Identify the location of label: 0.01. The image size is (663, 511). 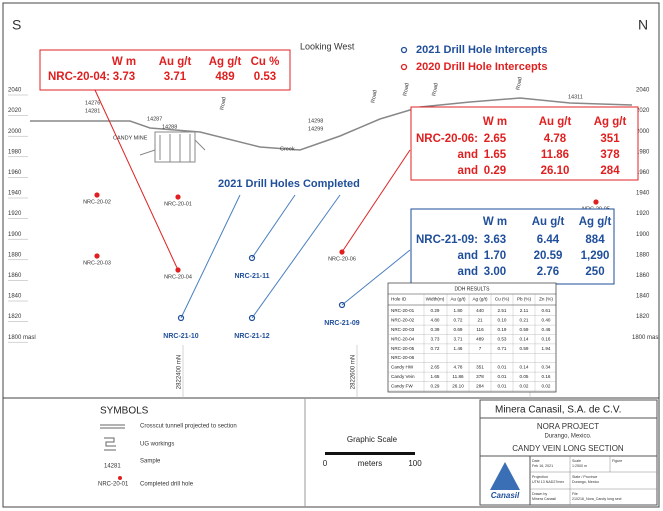
(502, 385).